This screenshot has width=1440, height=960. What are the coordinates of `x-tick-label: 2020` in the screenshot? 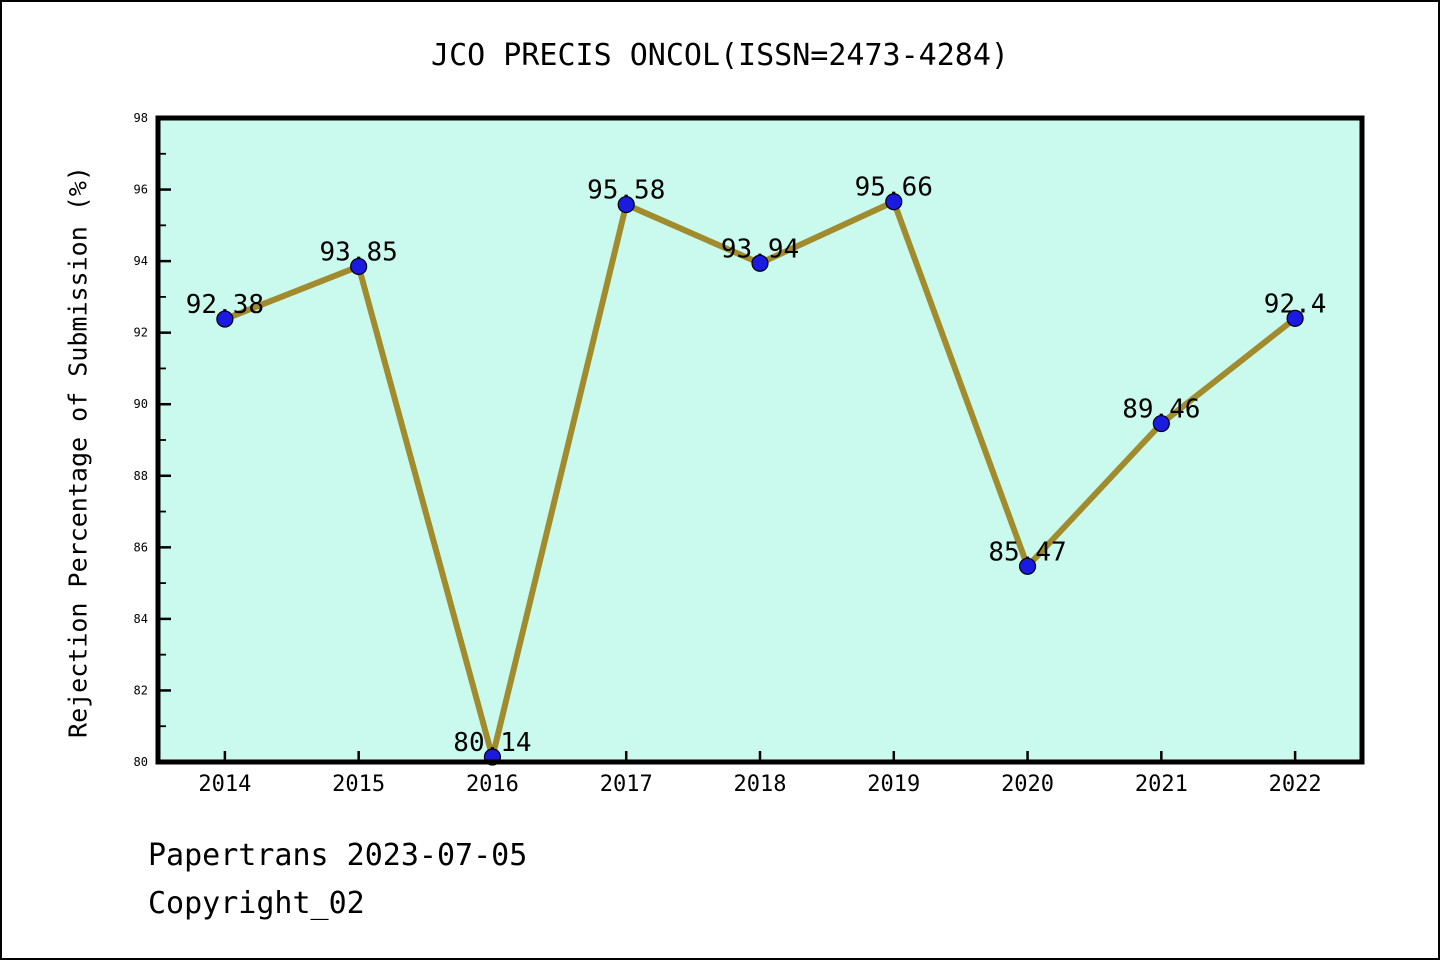 It's located at (1027, 784).